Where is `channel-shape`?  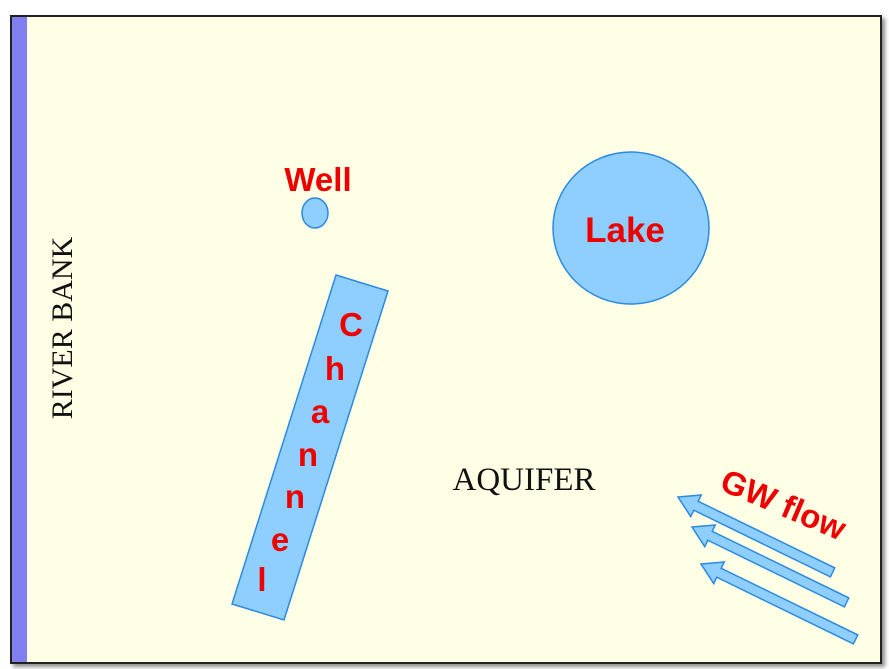 channel-shape is located at coordinates (310, 447).